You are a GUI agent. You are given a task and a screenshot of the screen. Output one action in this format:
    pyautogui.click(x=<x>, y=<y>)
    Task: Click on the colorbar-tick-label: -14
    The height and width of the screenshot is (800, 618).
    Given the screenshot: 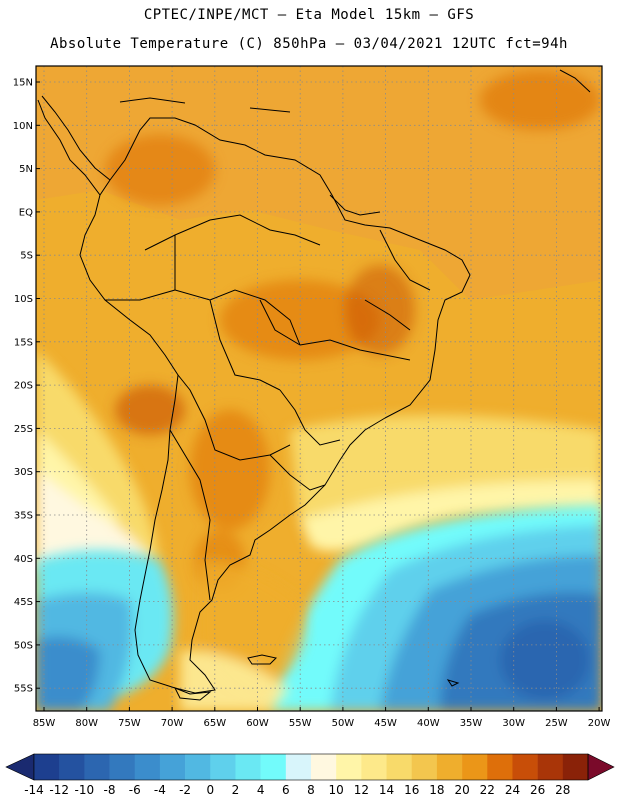 What is the action you would take?
    pyautogui.click(x=34, y=790)
    